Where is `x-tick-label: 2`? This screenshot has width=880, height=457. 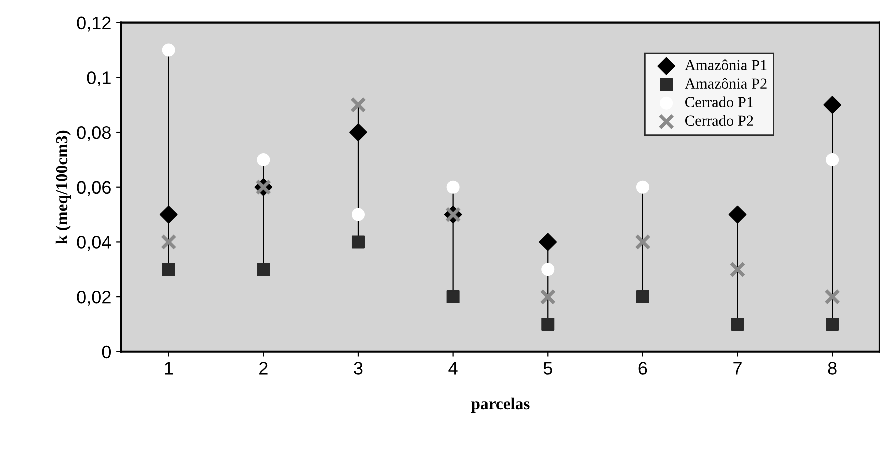
x-tick-label: 2 is located at coordinates (264, 368).